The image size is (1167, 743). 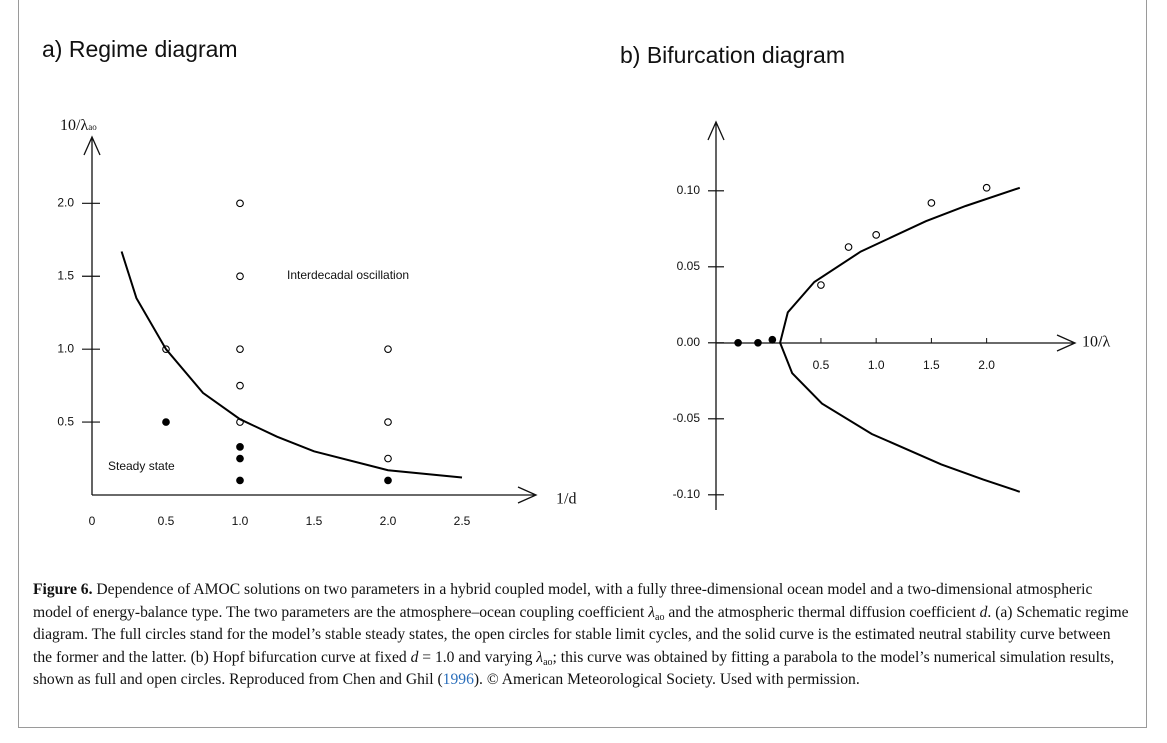 I want to click on annotation: Steady state, so click(x=141, y=466).